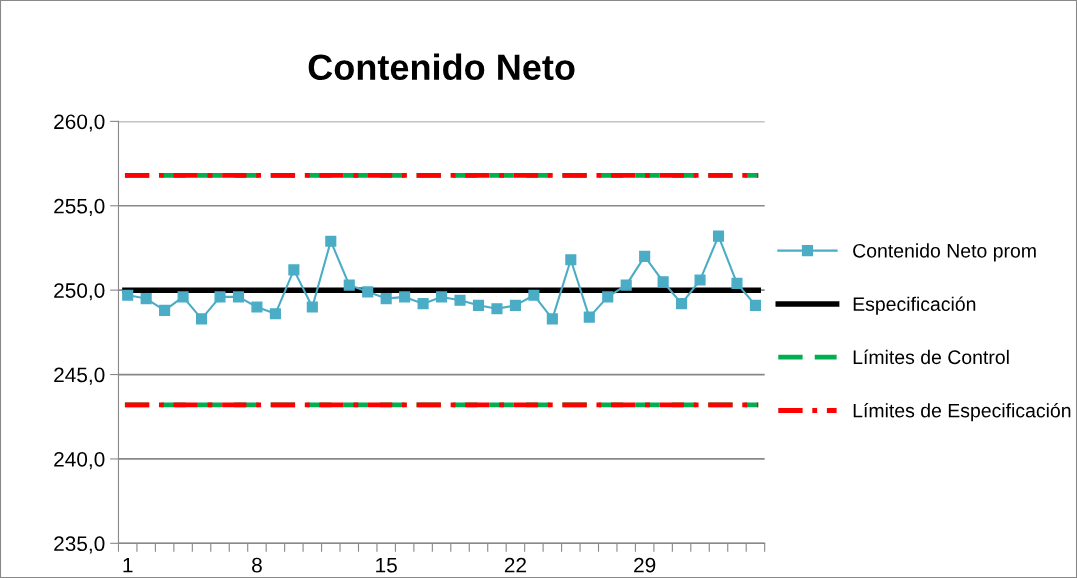  Describe the element at coordinates (515, 565) in the screenshot. I see `x-tick-label: 22` at that location.